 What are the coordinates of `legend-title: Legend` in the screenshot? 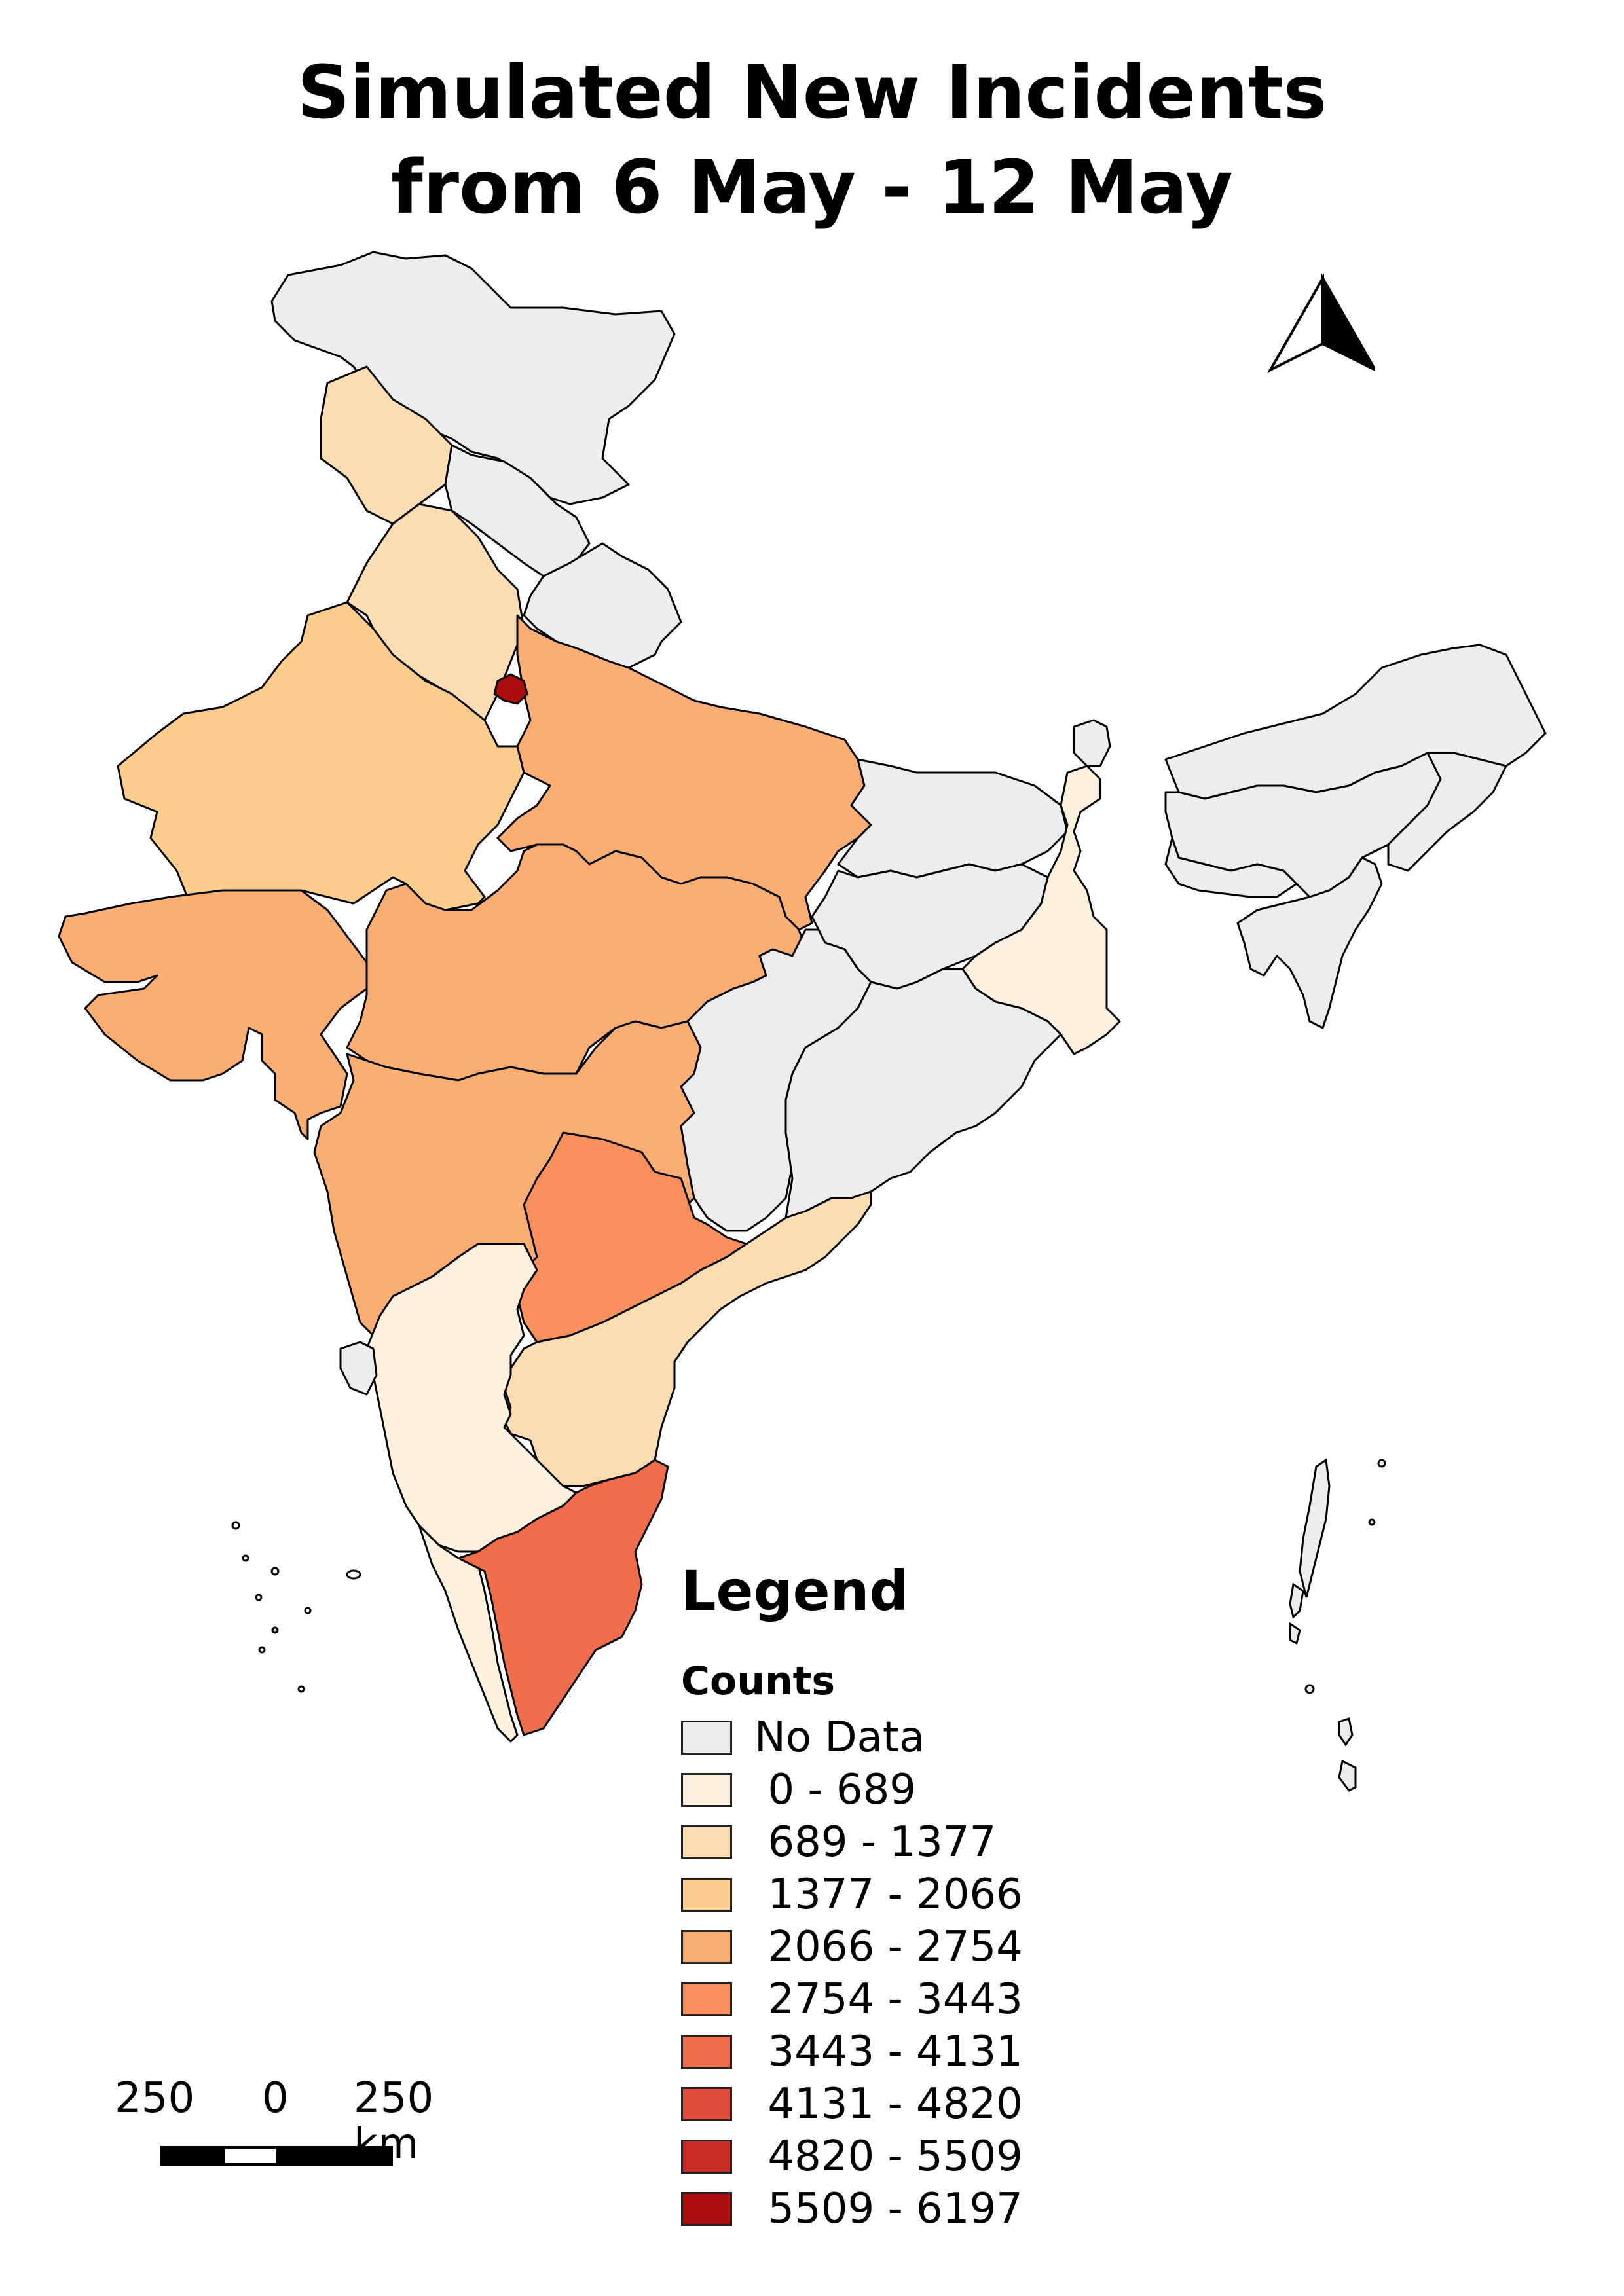 It's located at (795, 1591).